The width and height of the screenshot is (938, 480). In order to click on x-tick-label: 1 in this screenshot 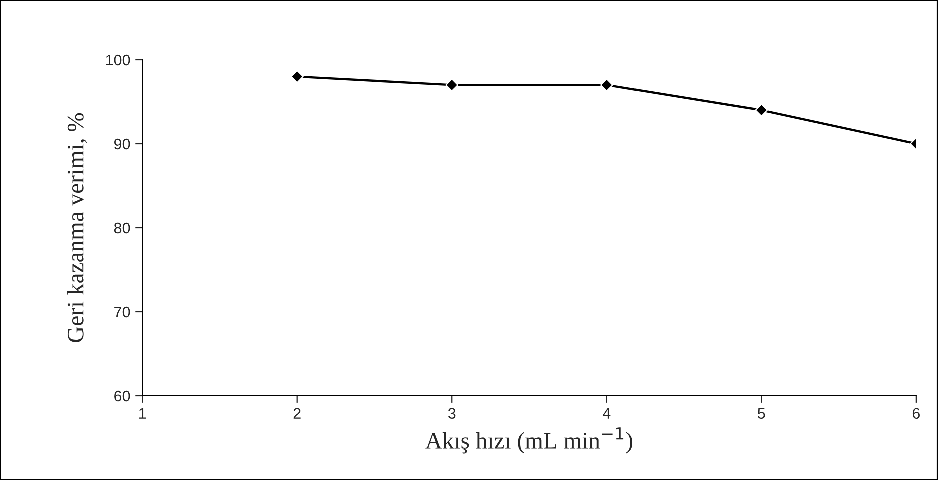, I will do `click(142, 413)`.